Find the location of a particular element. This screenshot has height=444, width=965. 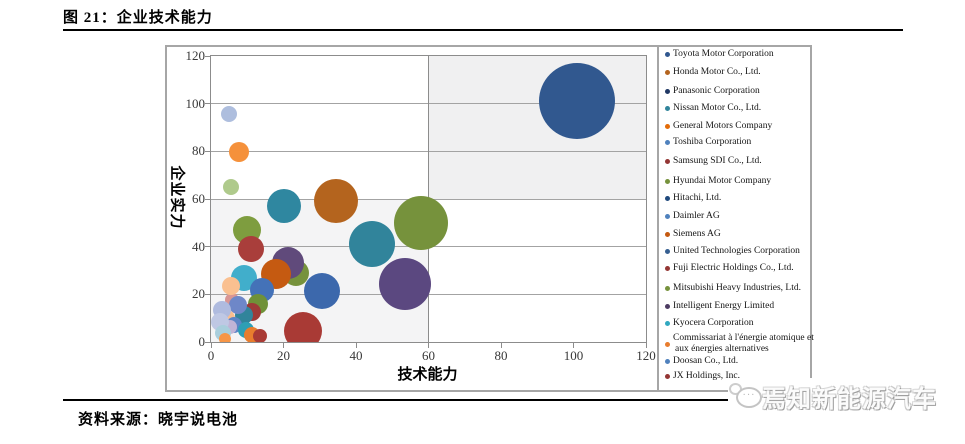

title-divider-line is located at coordinates (483, 30).